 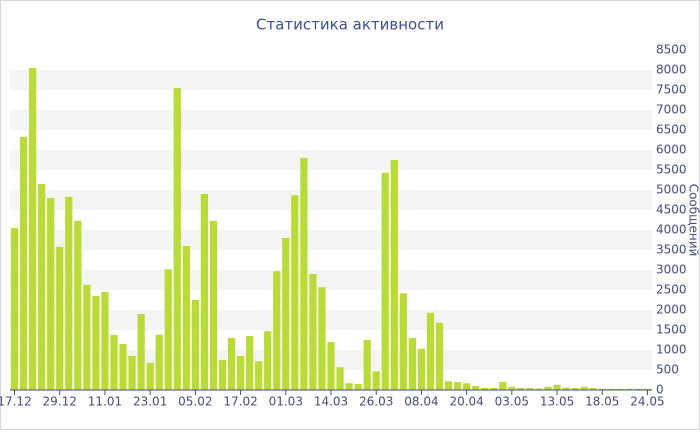 I want to click on x-tick-label: 26.03, so click(x=376, y=402).